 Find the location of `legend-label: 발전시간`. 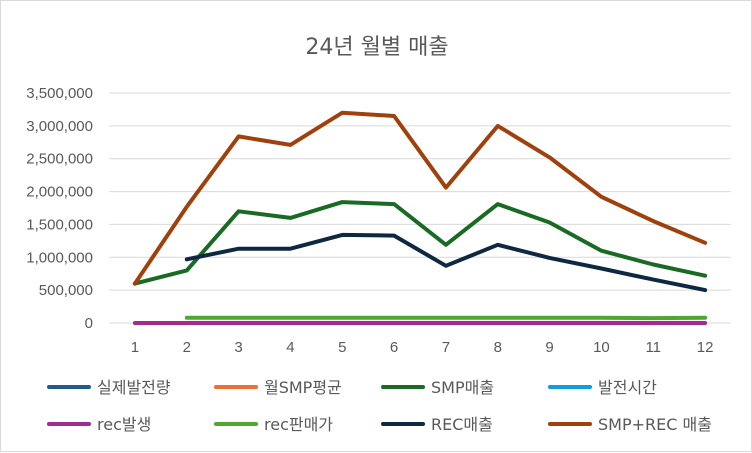

legend-label: 발전시간 is located at coordinates (627, 387).